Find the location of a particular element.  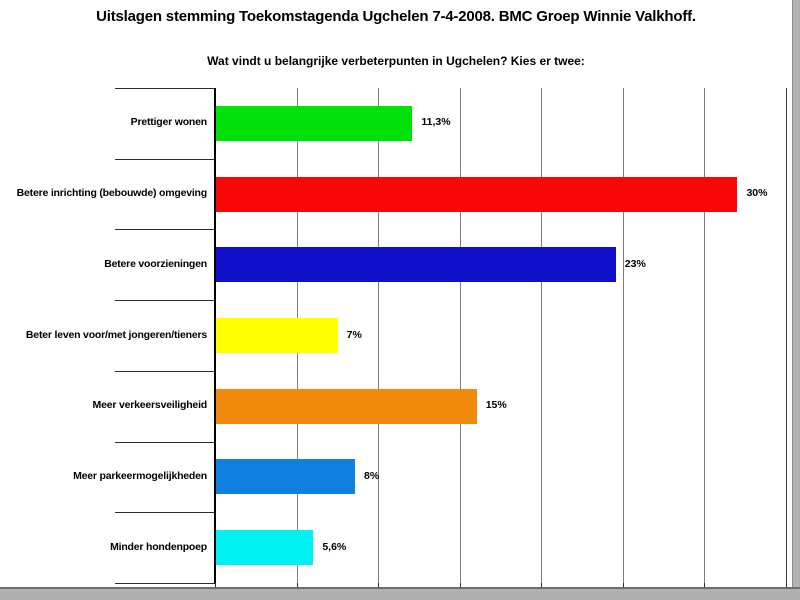

value-label: 7% is located at coordinates (354, 334).